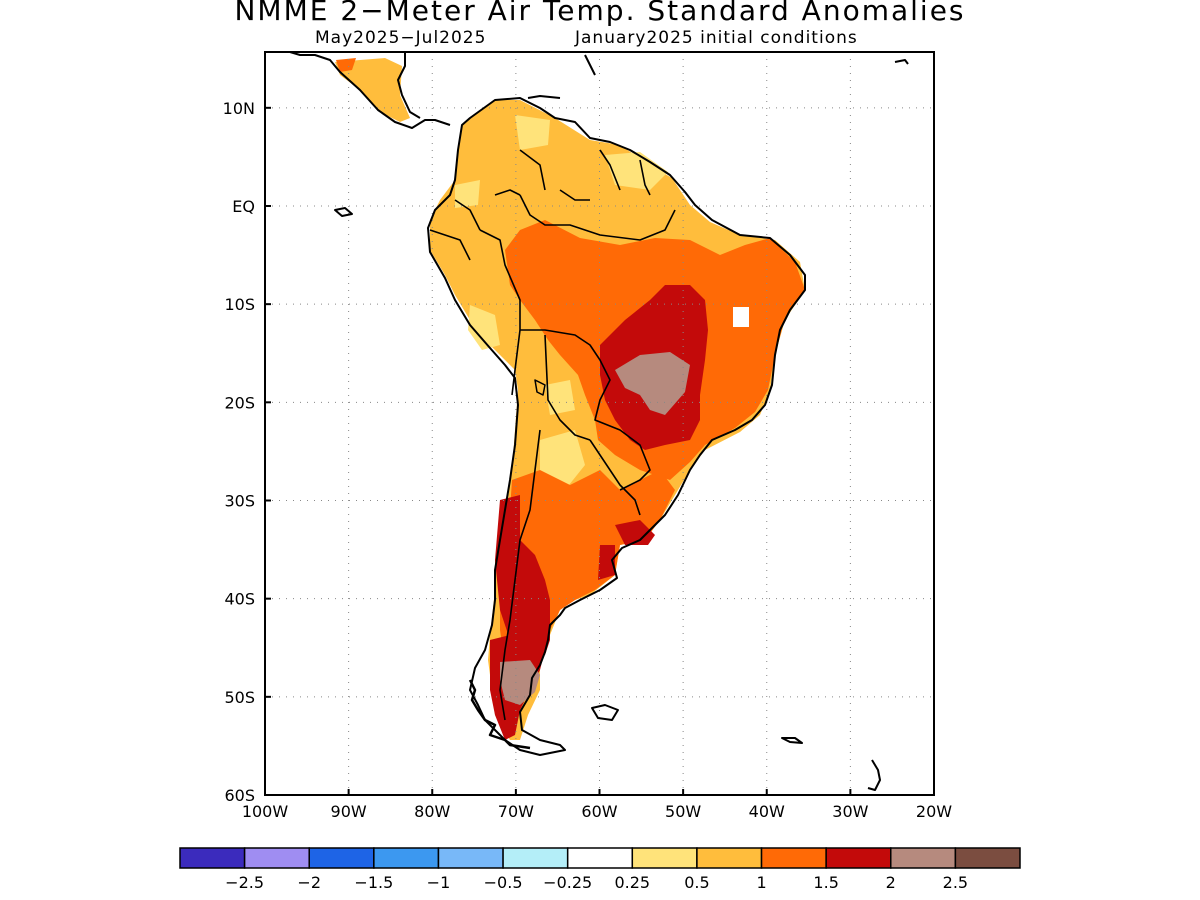 This screenshot has width=1200, height=900. Describe the element at coordinates (265, 811) in the screenshot. I see `lon-tick-label: 100W` at that location.